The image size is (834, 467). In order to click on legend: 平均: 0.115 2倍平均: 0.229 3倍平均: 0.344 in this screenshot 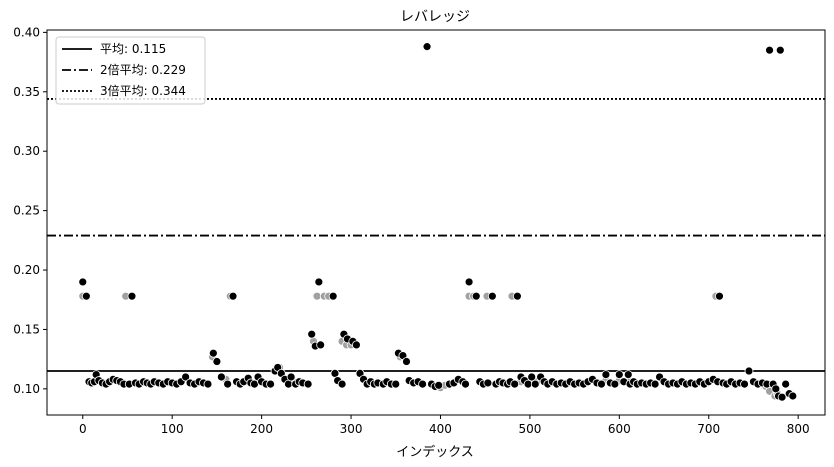, I will do `click(130, 70)`.